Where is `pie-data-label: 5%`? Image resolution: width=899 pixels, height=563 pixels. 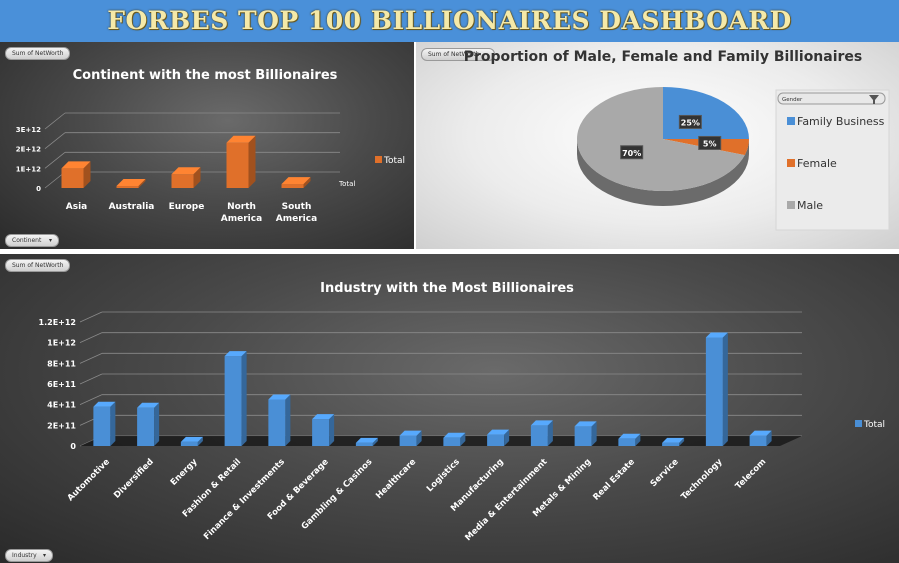 pie-data-label: 5% is located at coordinates (710, 142).